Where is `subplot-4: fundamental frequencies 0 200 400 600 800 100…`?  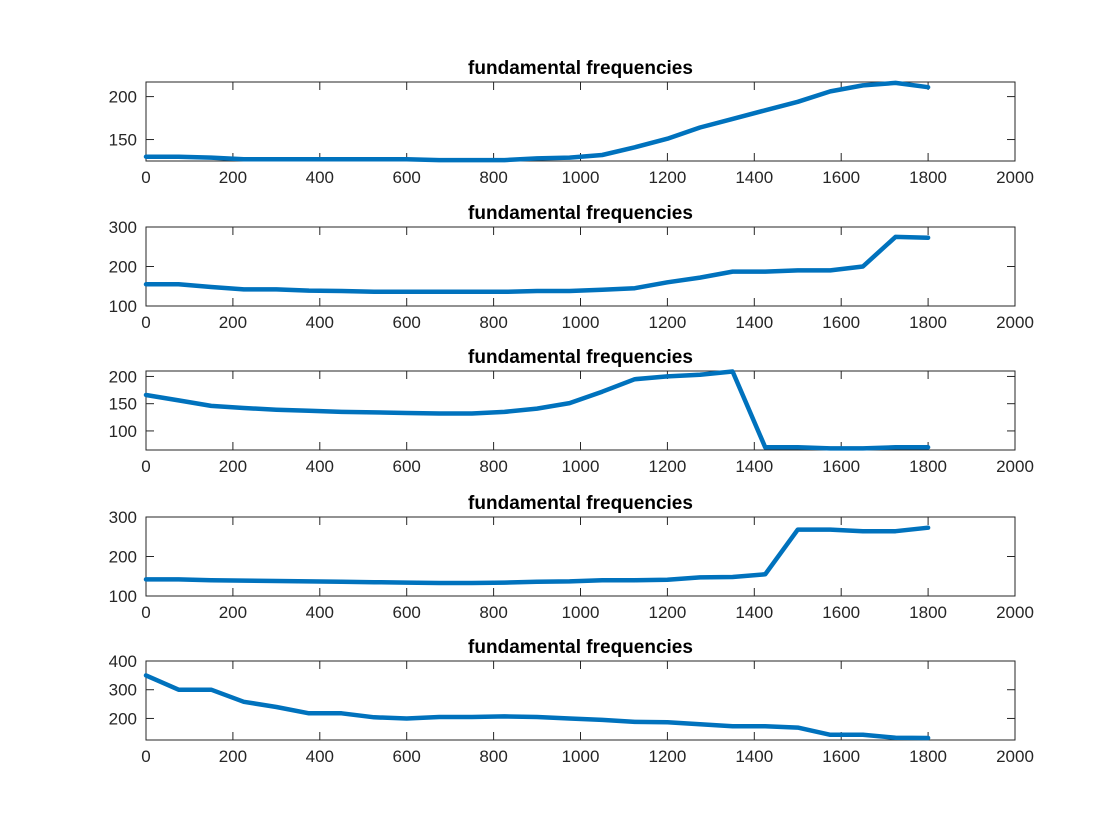 subplot-4: fundamental frequencies 0 200 400 600 800 100… is located at coordinates (571, 557).